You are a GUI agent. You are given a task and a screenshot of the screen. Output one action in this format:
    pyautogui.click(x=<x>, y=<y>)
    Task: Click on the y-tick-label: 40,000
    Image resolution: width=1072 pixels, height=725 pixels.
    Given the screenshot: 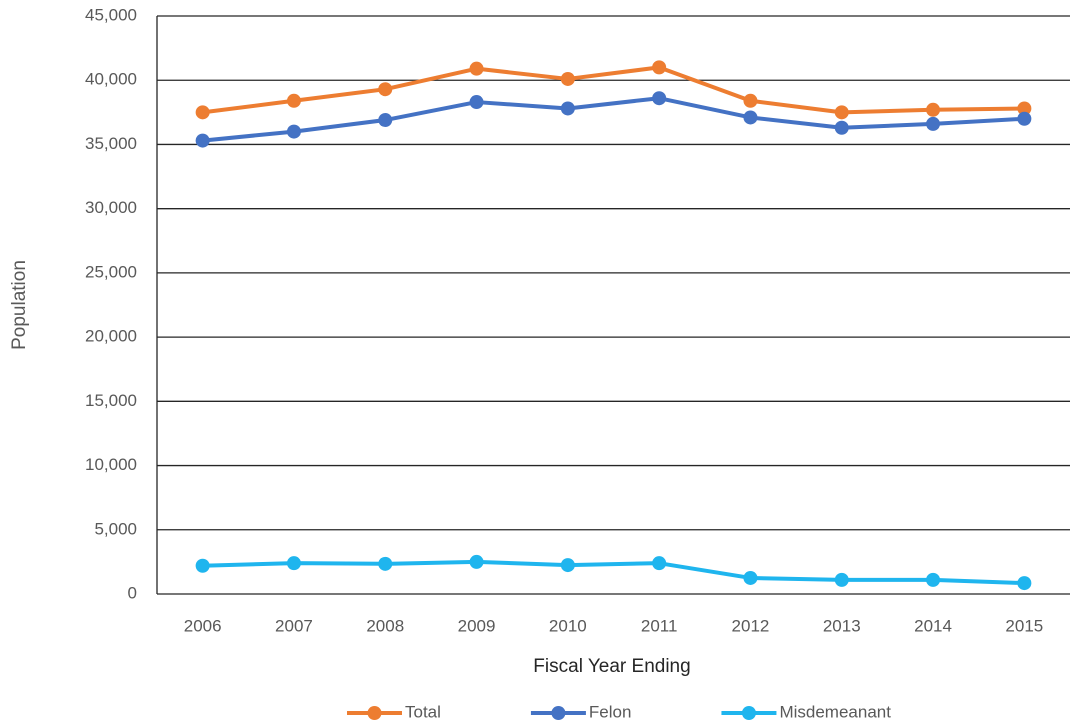 What is the action you would take?
    pyautogui.click(x=111, y=79)
    